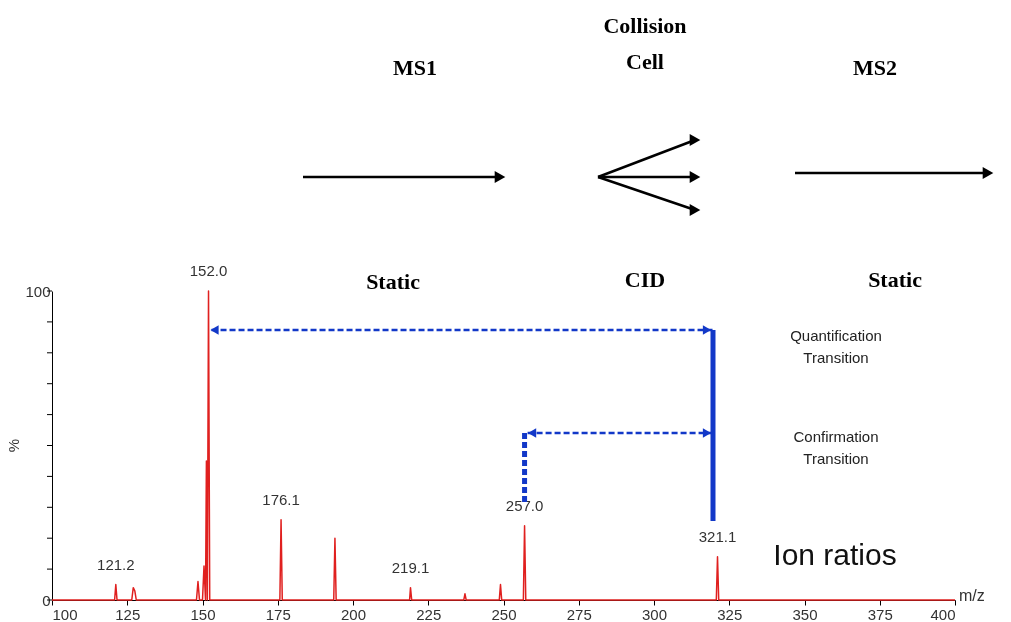 This screenshot has height=622, width=1011. I want to click on x-tick-label: 200, so click(353, 613).